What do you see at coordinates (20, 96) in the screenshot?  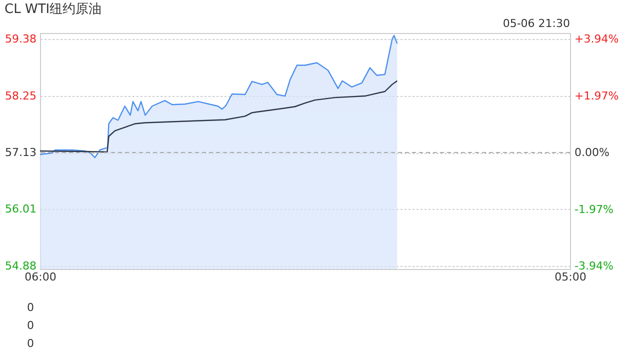 I see `y-tick-label: 58.25` at bounding box center [20, 96].